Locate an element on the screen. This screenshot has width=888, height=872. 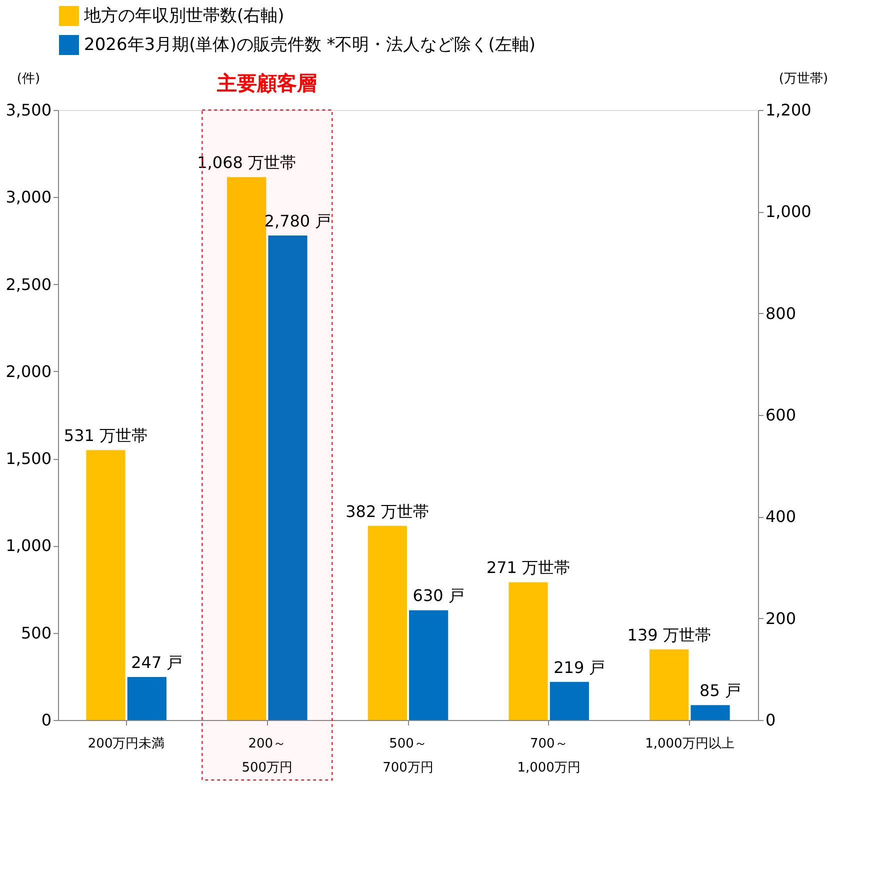
band-label: 主要顧客層 is located at coordinates (267, 83).